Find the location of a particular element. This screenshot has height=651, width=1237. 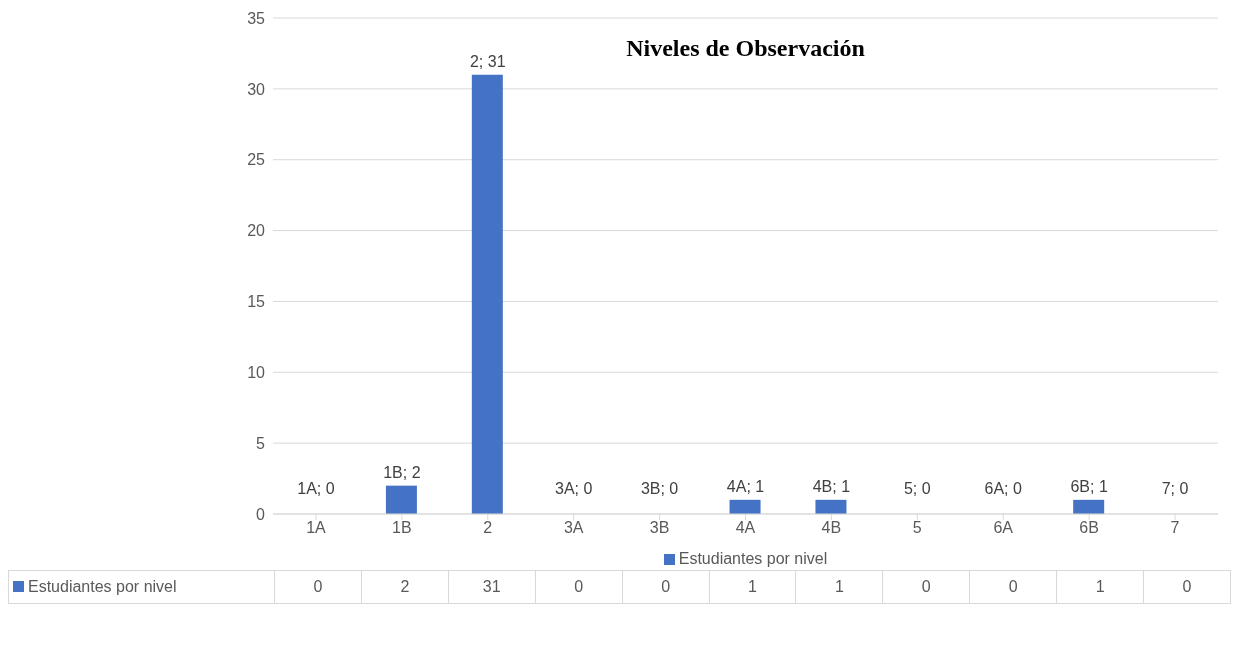

y-tick-label: 30 is located at coordinates (256, 89).